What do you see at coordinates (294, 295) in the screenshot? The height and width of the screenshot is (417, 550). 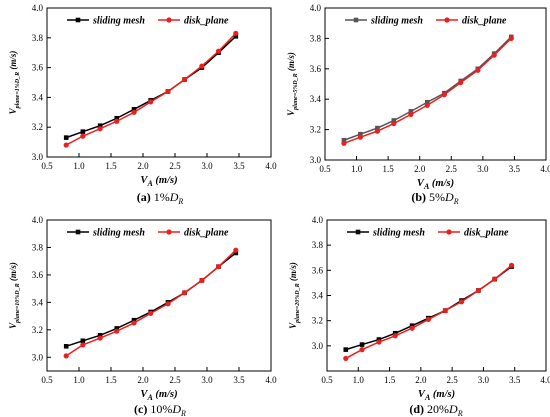 I see `y-axis-title: Vplane=20%D_R (m/s)` at bounding box center [294, 295].